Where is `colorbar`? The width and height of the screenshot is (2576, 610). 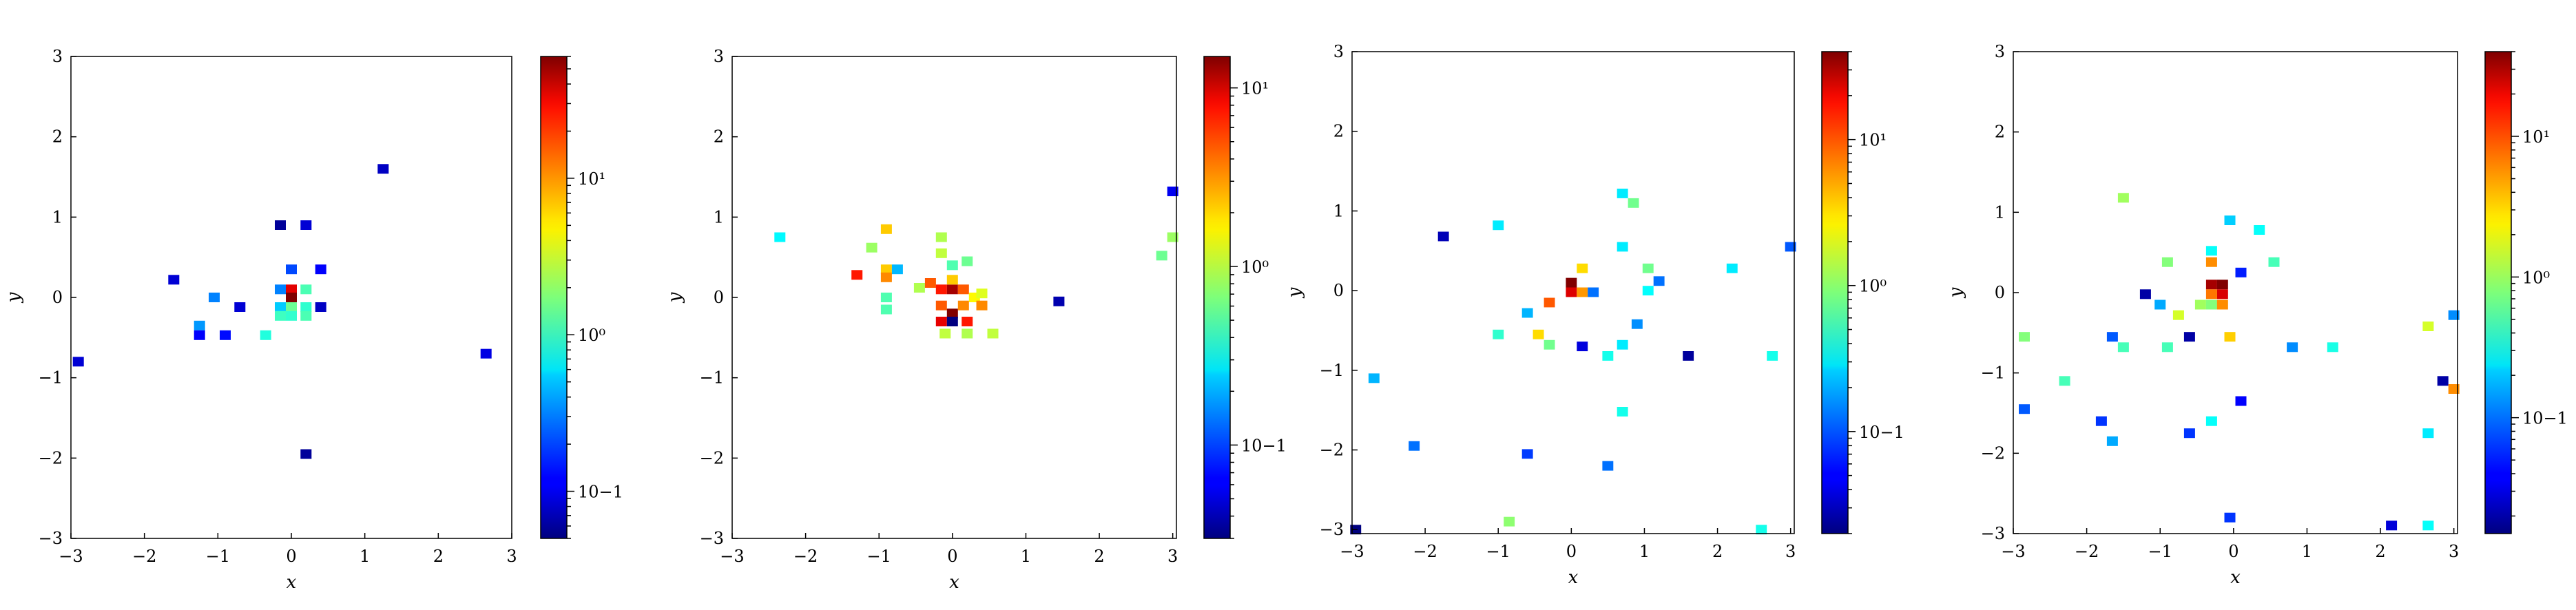 colorbar is located at coordinates (2498, 293).